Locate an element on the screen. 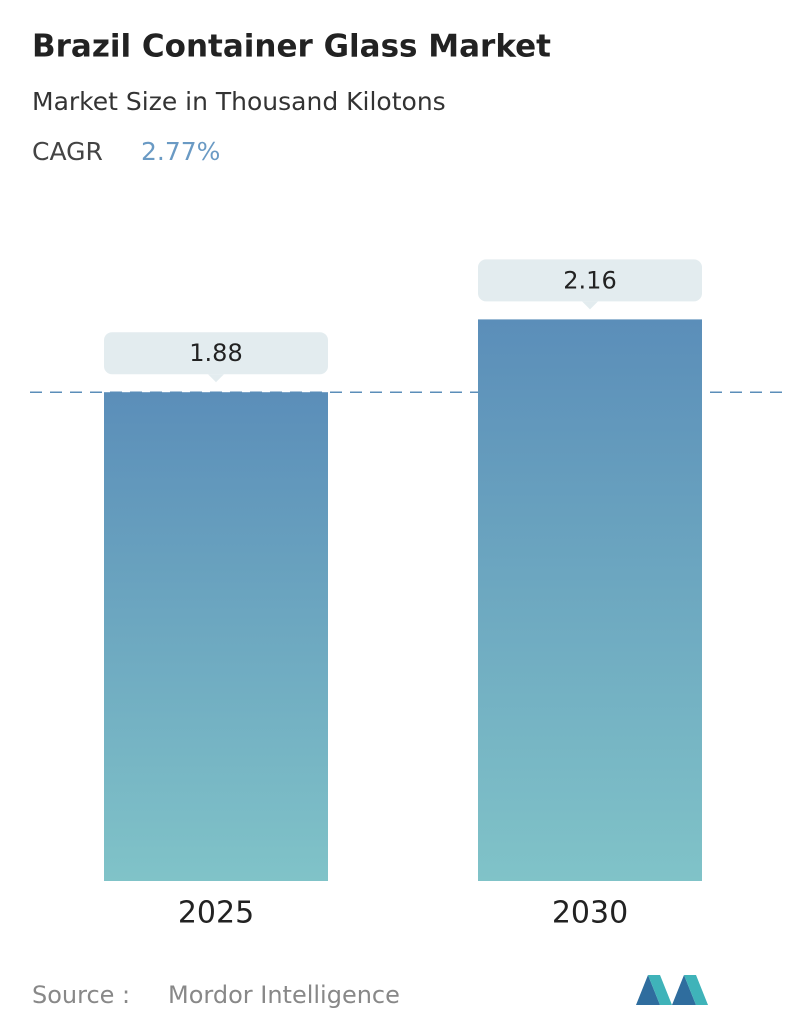 This screenshot has width=796, height=1034. value-label: 2.16 is located at coordinates (589, 280).